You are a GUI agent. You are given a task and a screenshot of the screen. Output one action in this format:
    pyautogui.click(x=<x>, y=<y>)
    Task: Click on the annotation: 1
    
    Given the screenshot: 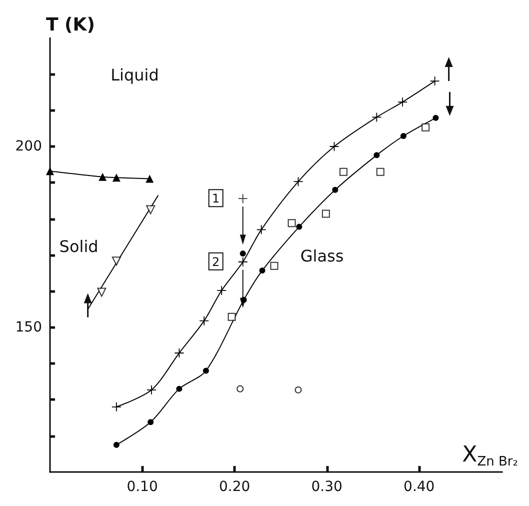 What is the action you would take?
    pyautogui.click(x=216, y=199)
    